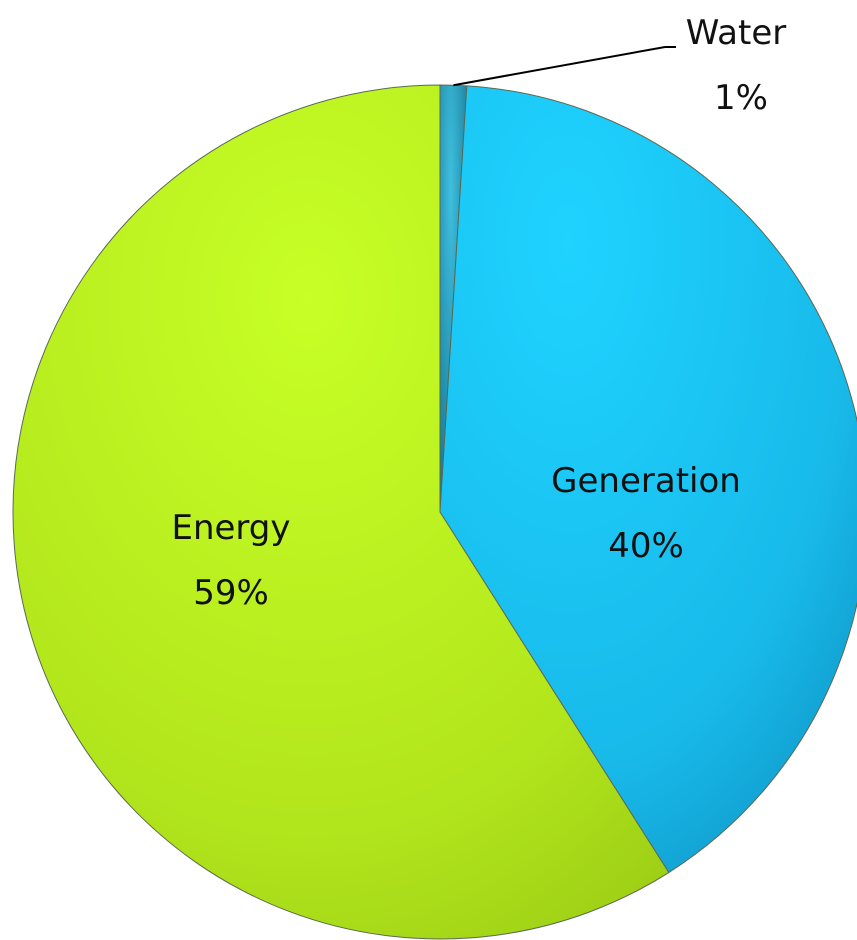 The image size is (857, 940). Describe the element at coordinates (231, 593) in the screenshot. I see `energy-label-value: 59%` at that location.